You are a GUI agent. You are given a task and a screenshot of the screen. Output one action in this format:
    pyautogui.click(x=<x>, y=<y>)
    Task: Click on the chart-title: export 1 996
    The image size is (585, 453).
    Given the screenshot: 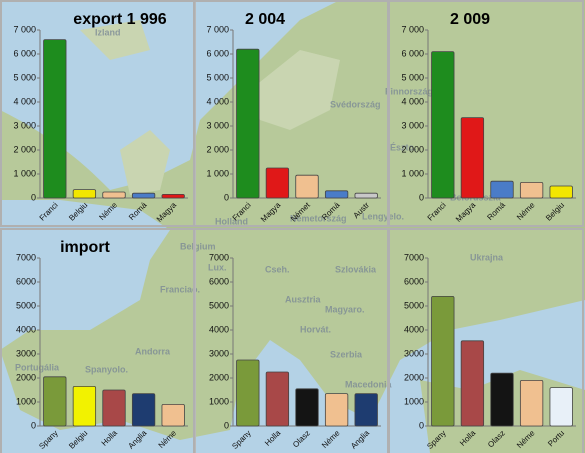 What is the action you would take?
    pyautogui.click(x=119, y=19)
    